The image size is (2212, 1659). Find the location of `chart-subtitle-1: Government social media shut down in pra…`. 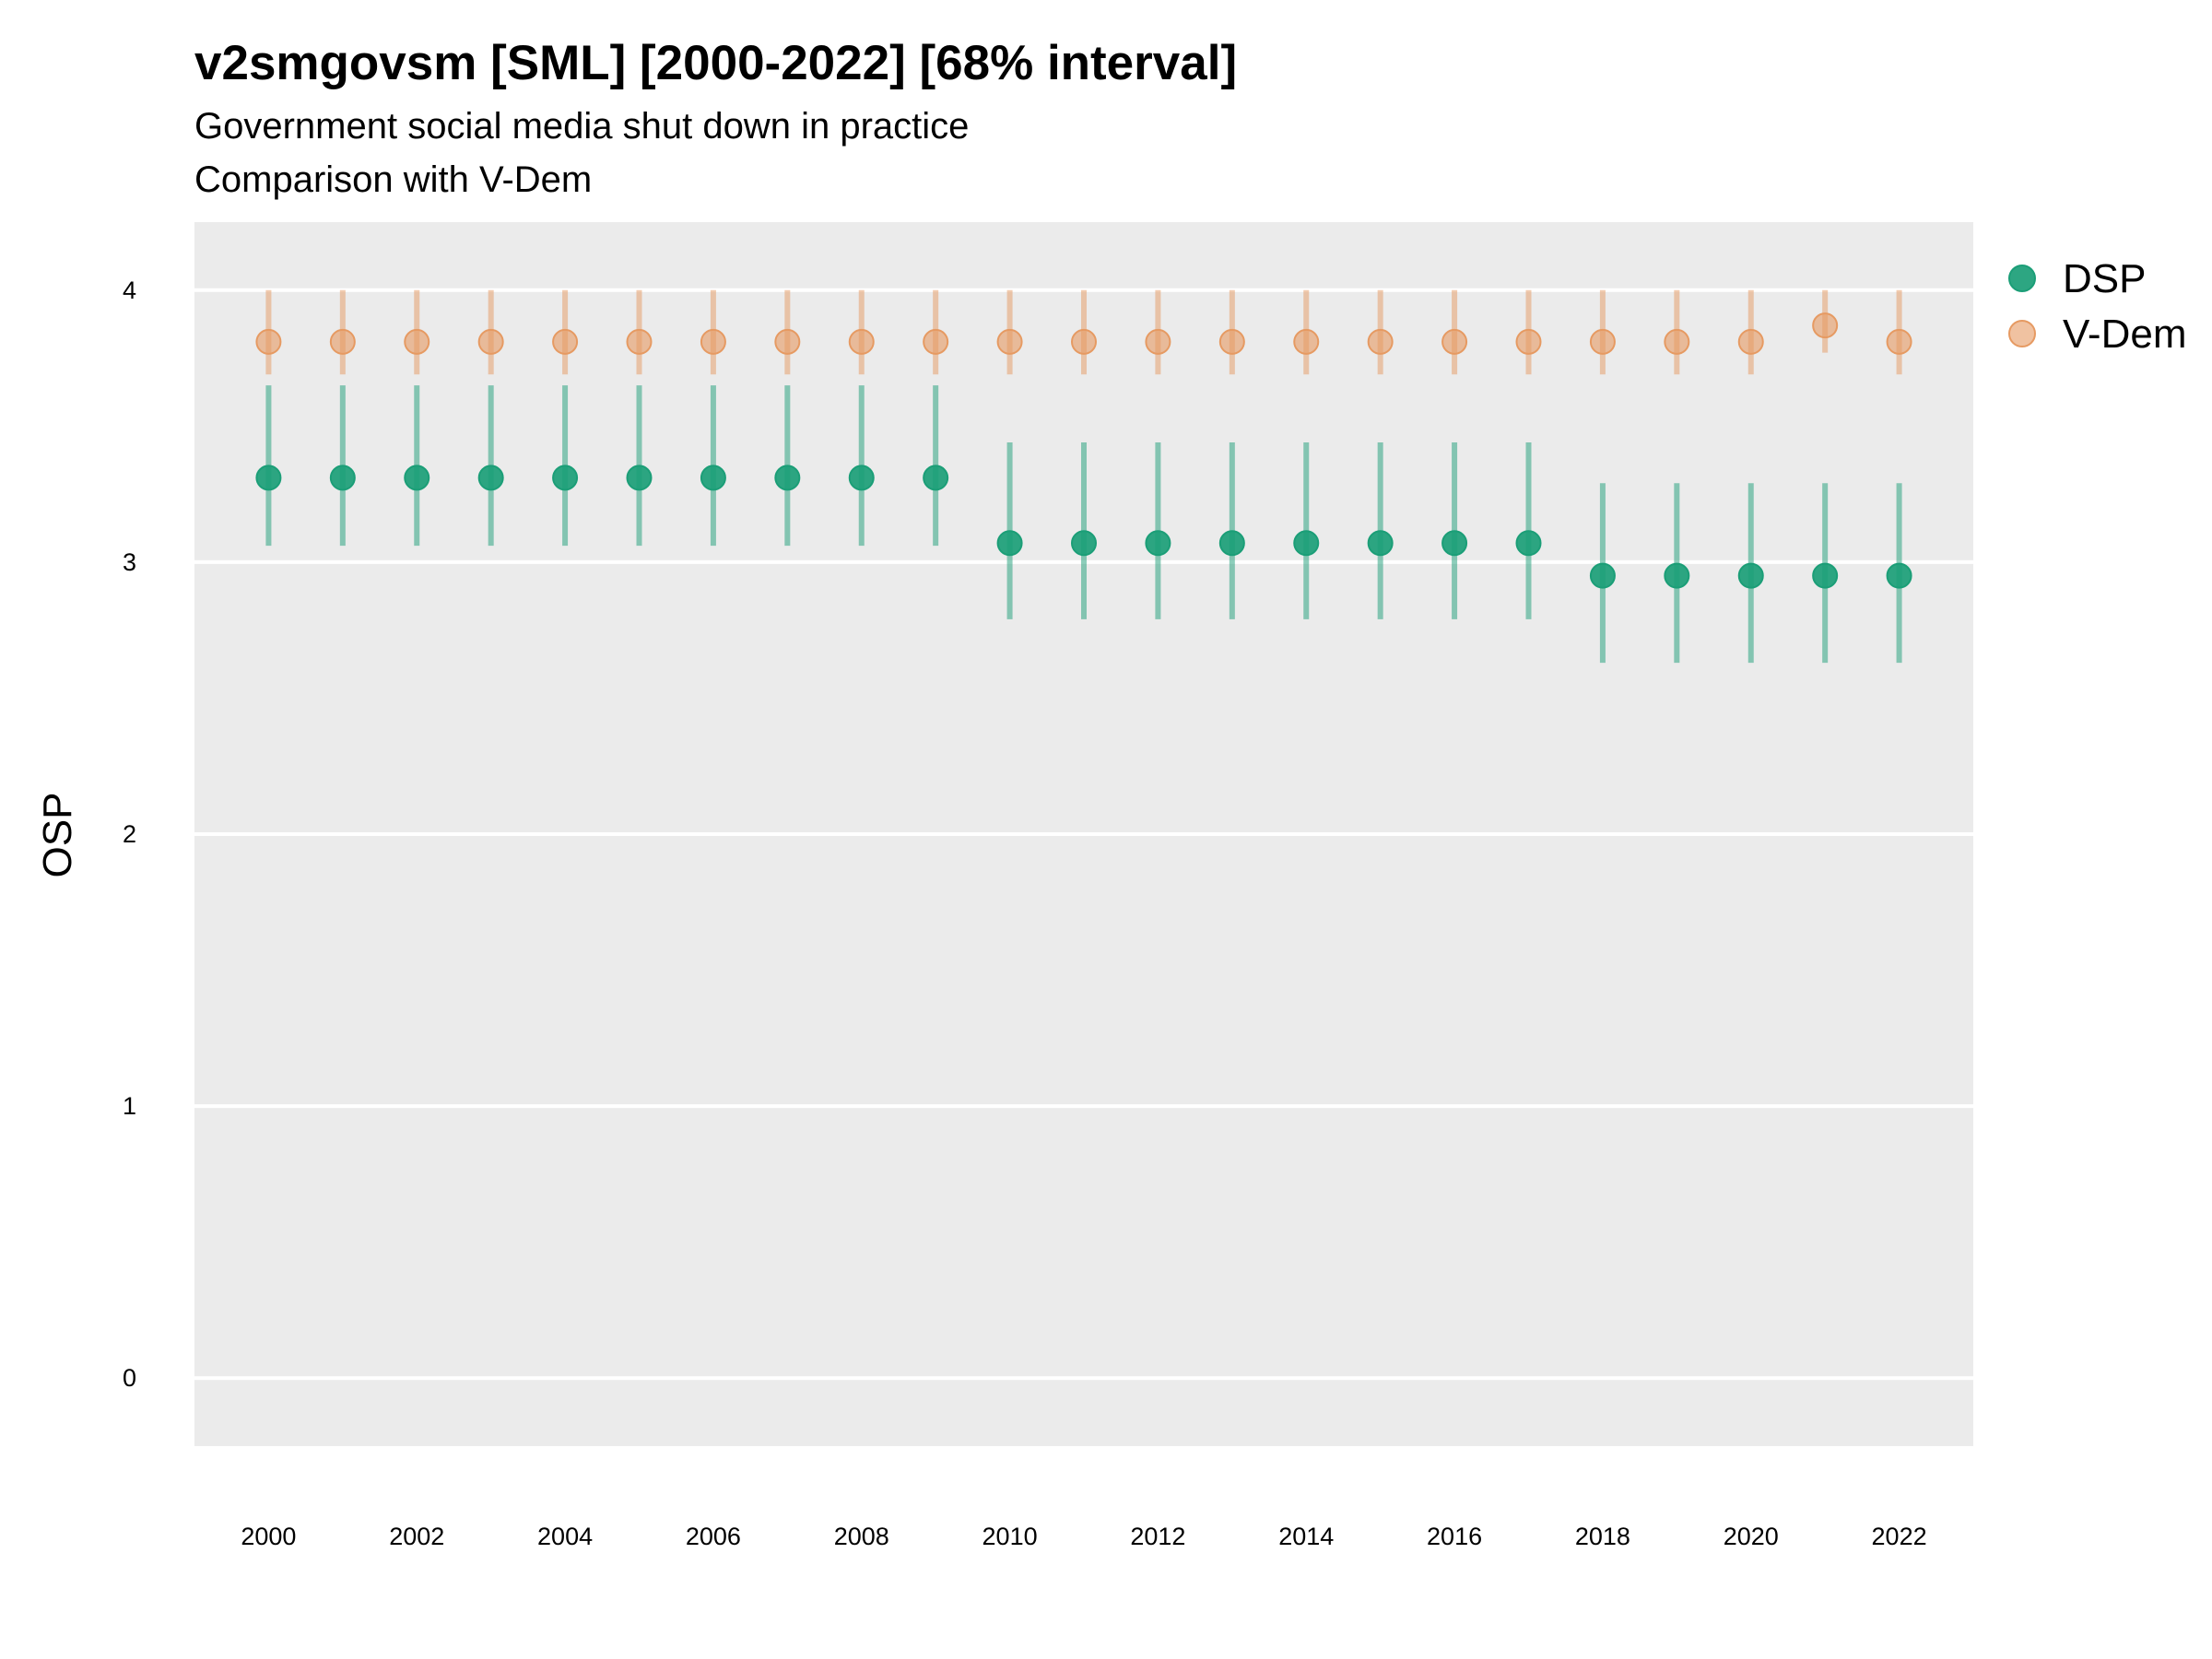

chart-subtitle-1: Government social media shut down in pra… is located at coordinates (582, 126).